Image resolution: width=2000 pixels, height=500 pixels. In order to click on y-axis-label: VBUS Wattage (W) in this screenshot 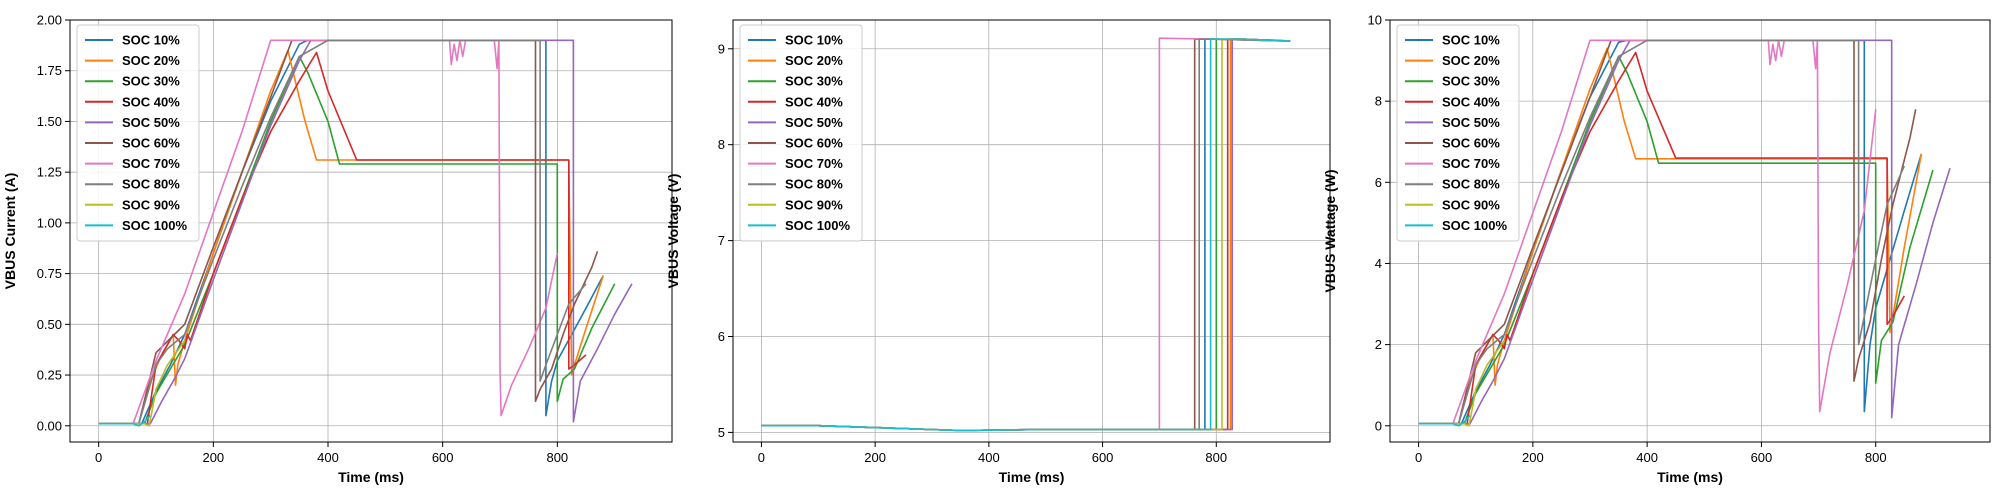, I will do `click(1330, 230)`.